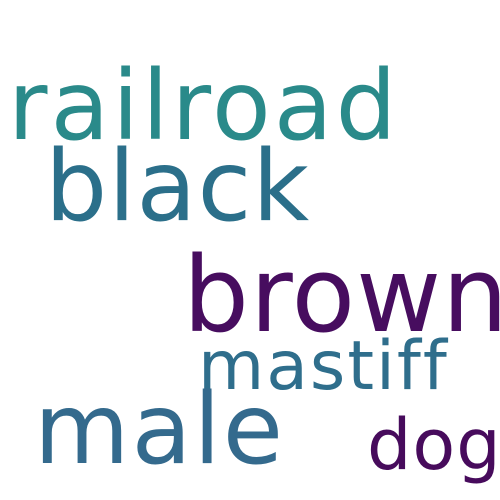 This screenshot has width=500, height=500. What do you see at coordinates (178, 187) in the screenshot?
I see `word-black: black` at bounding box center [178, 187].